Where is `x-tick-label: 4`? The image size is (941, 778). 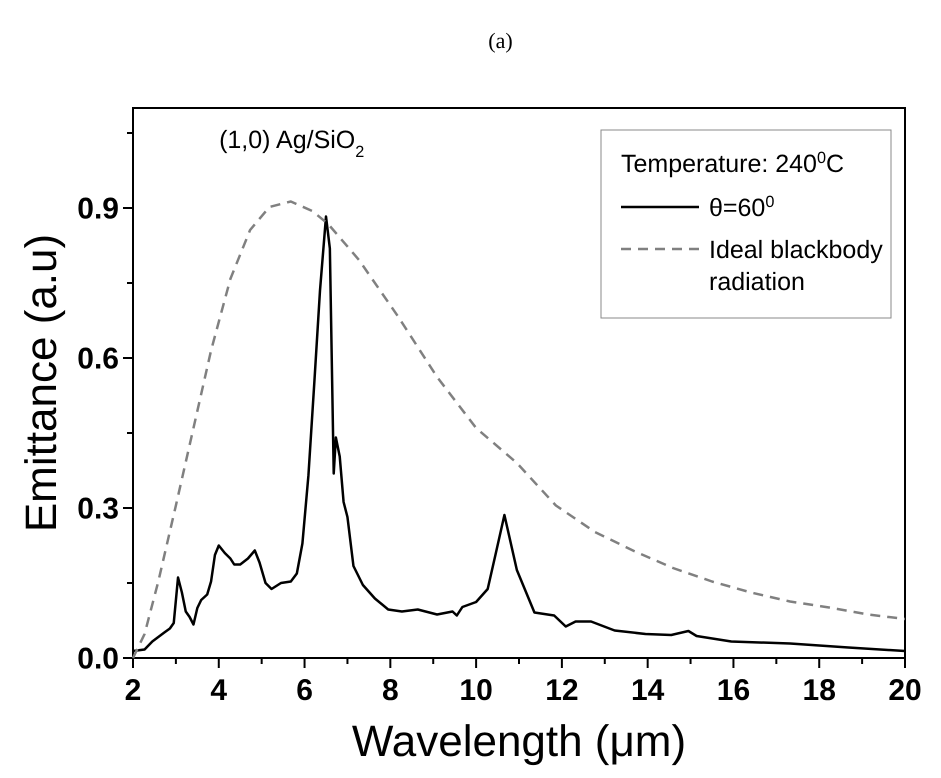
x-tick-label: 4 is located at coordinates (219, 690).